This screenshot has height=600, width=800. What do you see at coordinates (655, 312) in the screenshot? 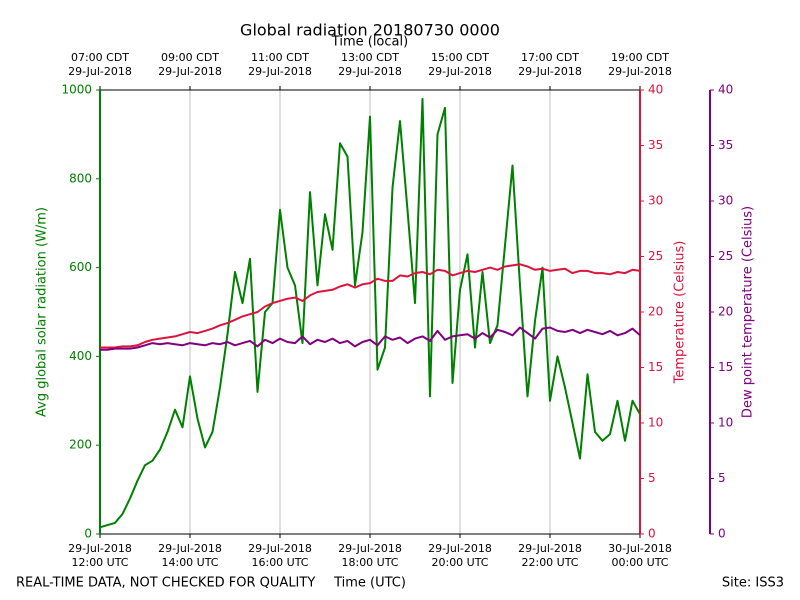
I see `y2-tick-label: 20` at bounding box center [655, 312].